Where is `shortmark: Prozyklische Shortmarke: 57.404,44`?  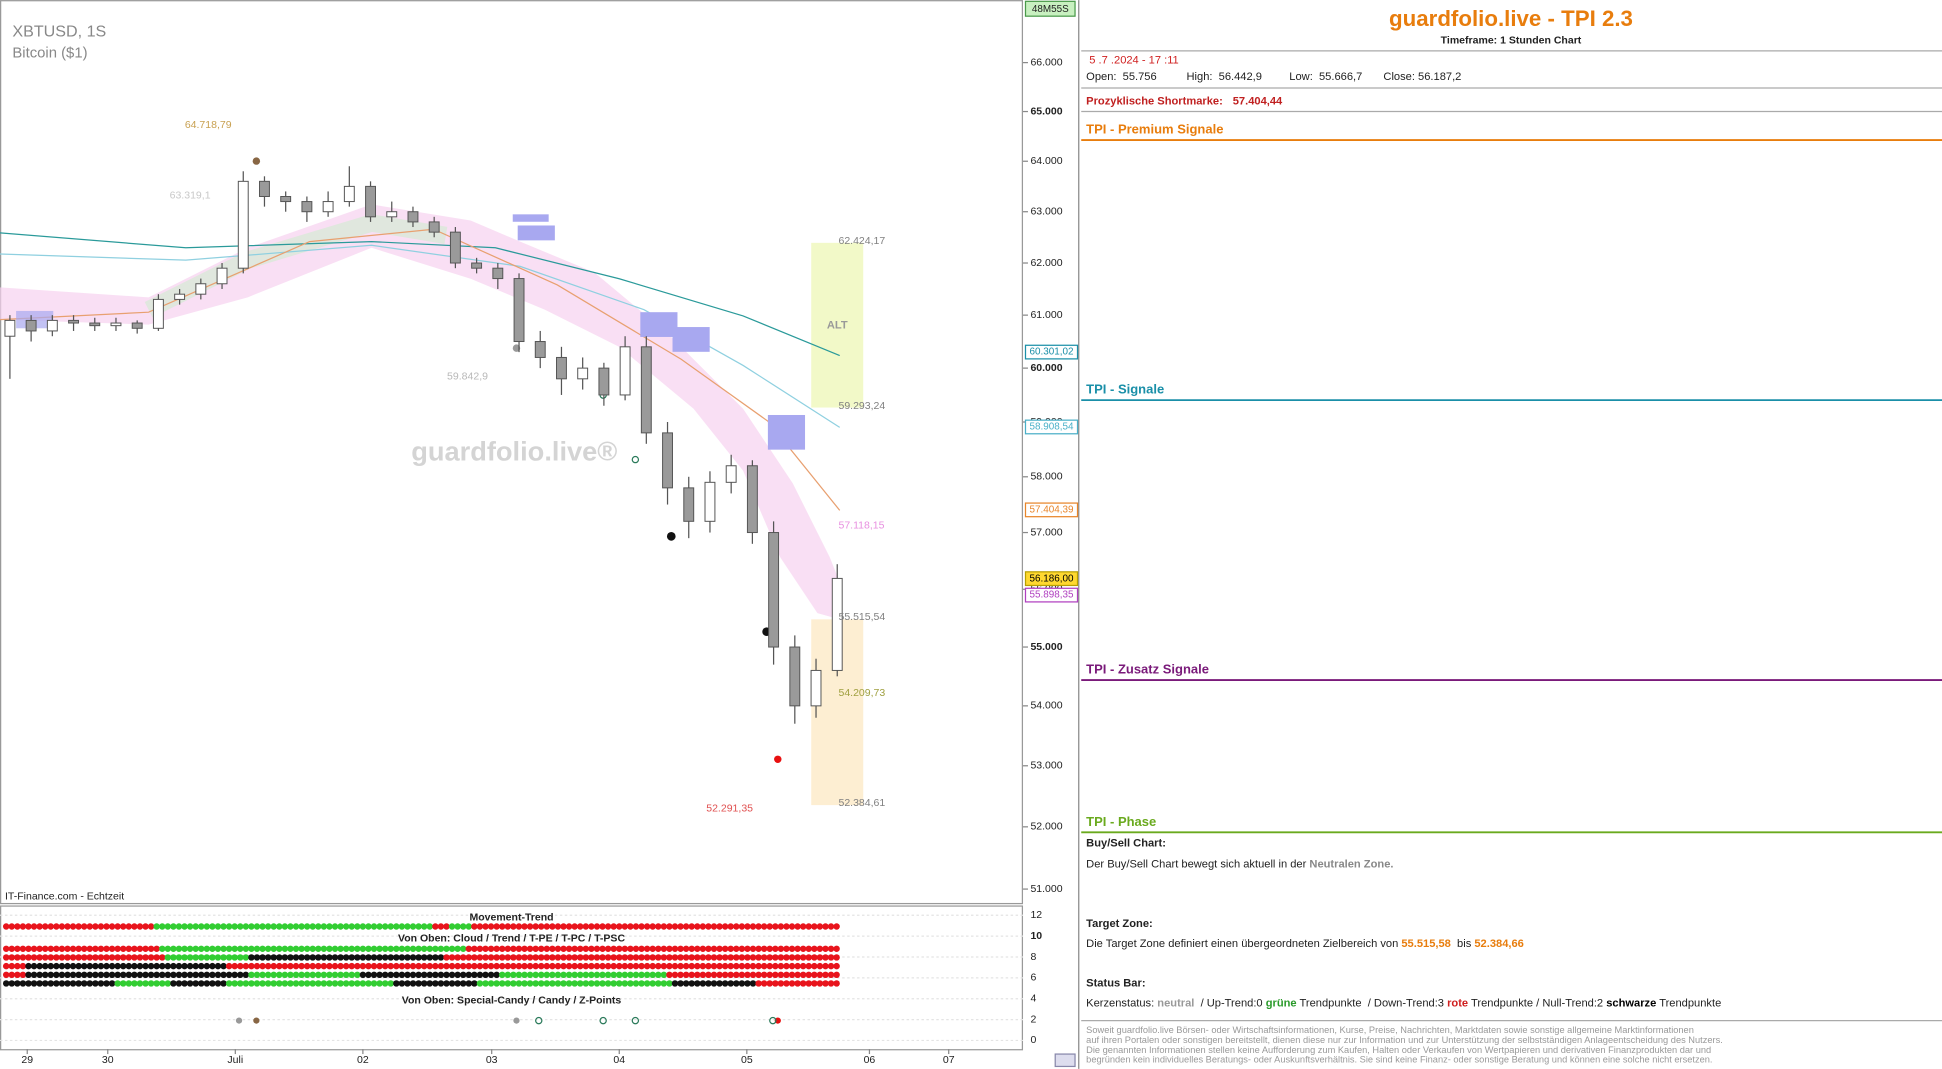 shortmark: Prozyklische Shortmarke: 57.404,44 is located at coordinates (1184, 102).